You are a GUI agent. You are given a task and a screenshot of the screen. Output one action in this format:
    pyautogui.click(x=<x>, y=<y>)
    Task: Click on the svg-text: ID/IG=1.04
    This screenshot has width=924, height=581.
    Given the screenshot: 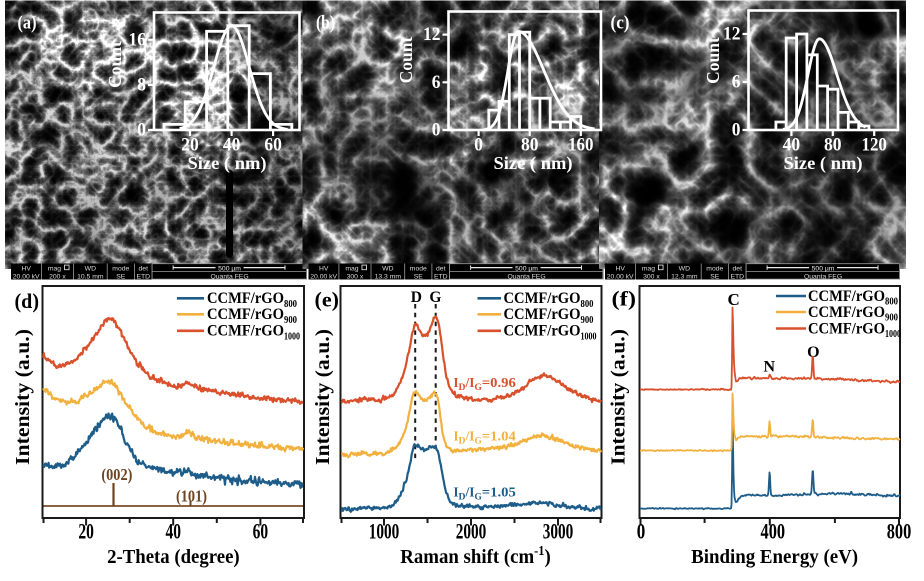 What is the action you would take?
    pyautogui.click(x=485, y=438)
    